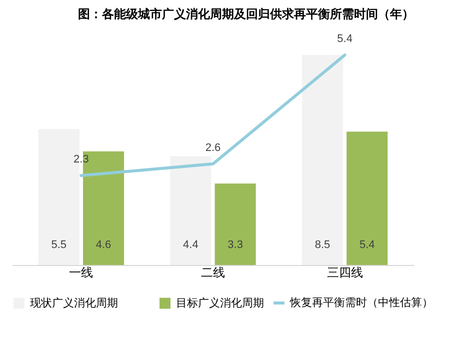 The image size is (470, 337). Describe the element at coordinates (59, 245) in the screenshot. I see `data-label: 5.5` at that location.